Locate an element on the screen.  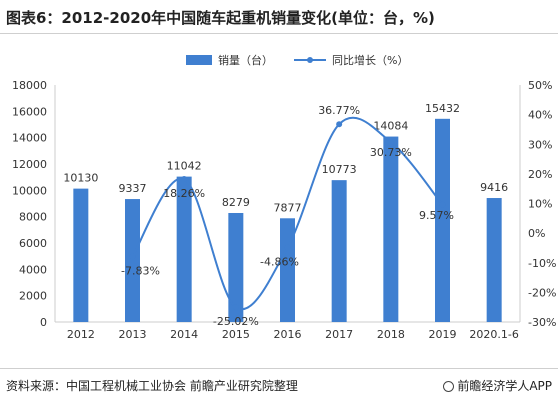
line-value-label: -7.83% is located at coordinates (140, 270).